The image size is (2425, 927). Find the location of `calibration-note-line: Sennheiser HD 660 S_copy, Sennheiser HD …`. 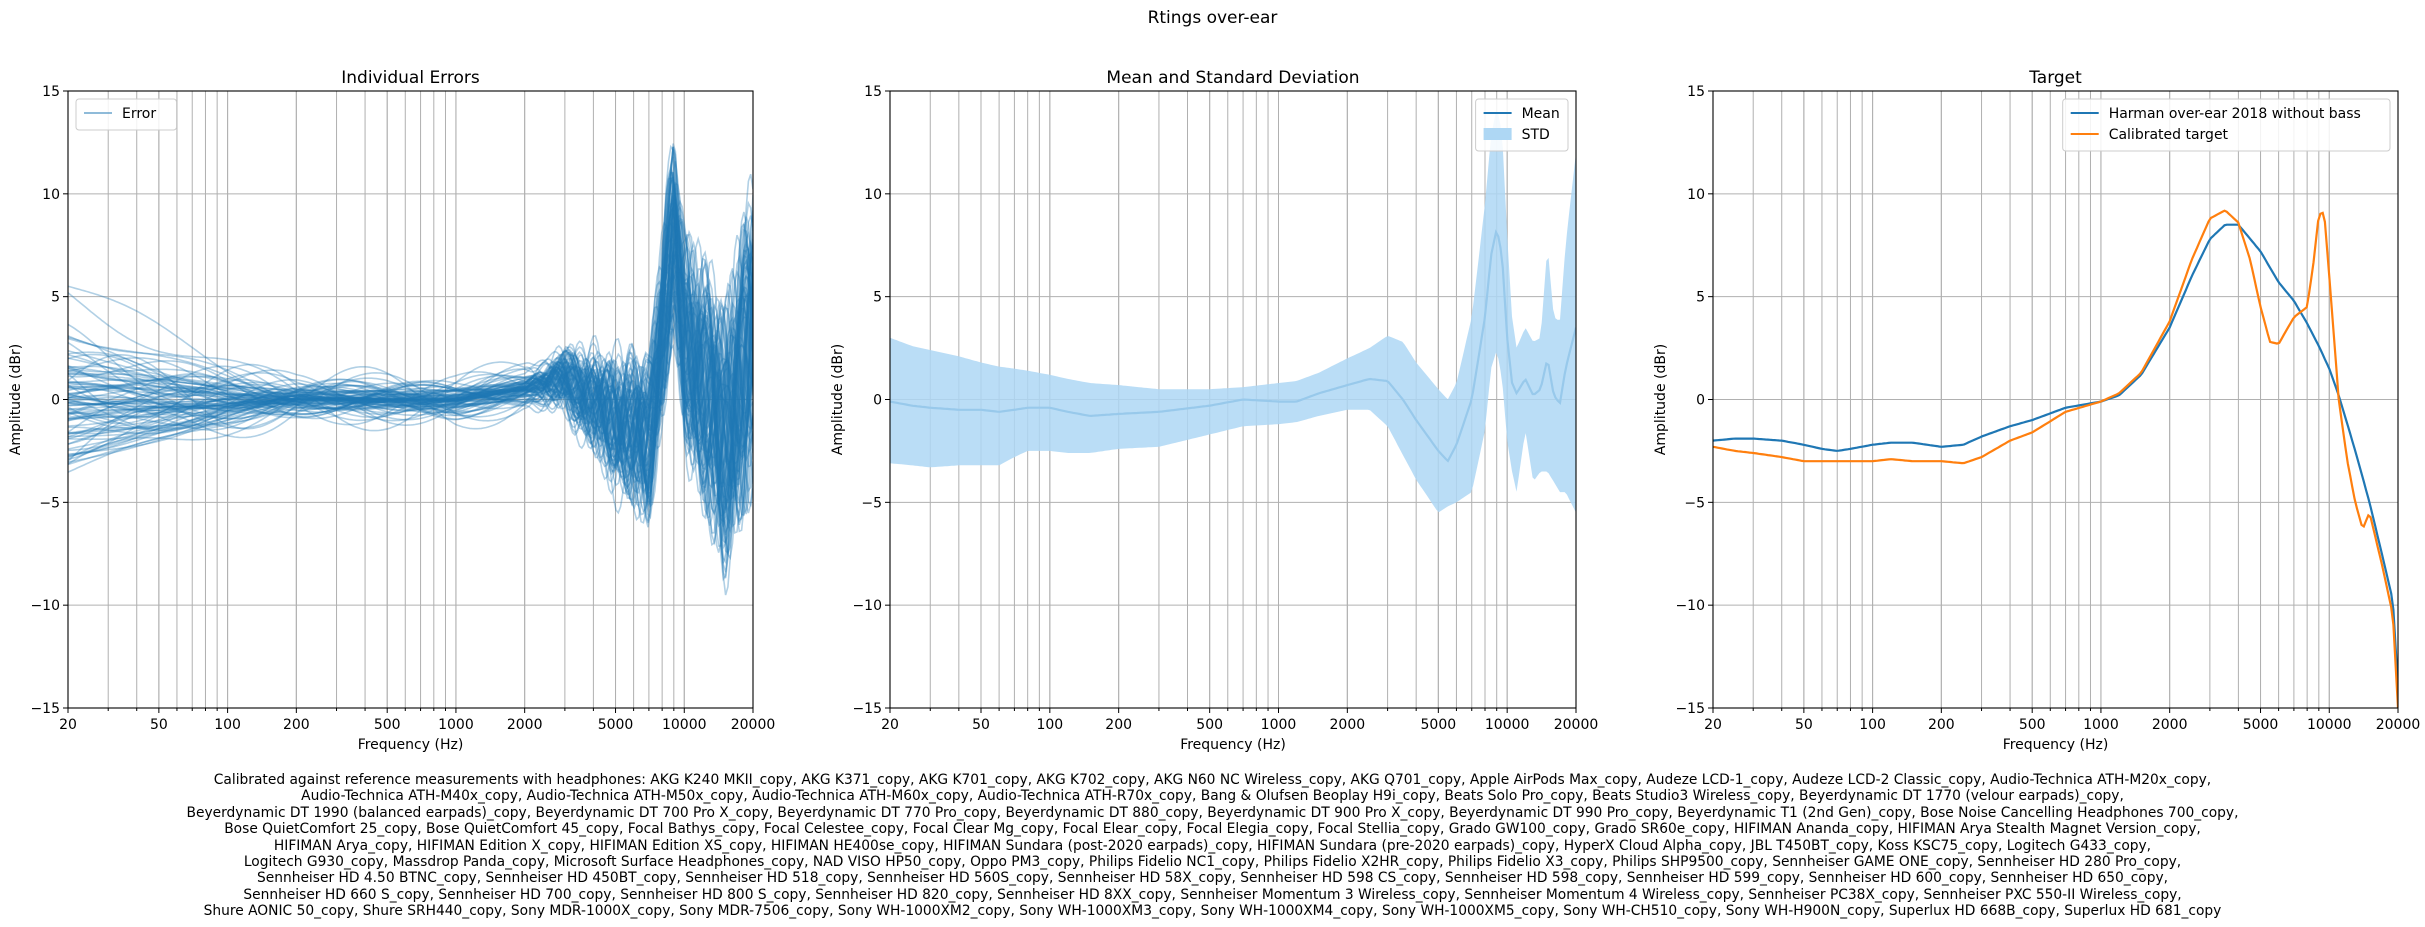

calibration-note-line: Sennheiser HD 660 S_copy, Sennheiser HD … is located at coordinates (1212, 894).